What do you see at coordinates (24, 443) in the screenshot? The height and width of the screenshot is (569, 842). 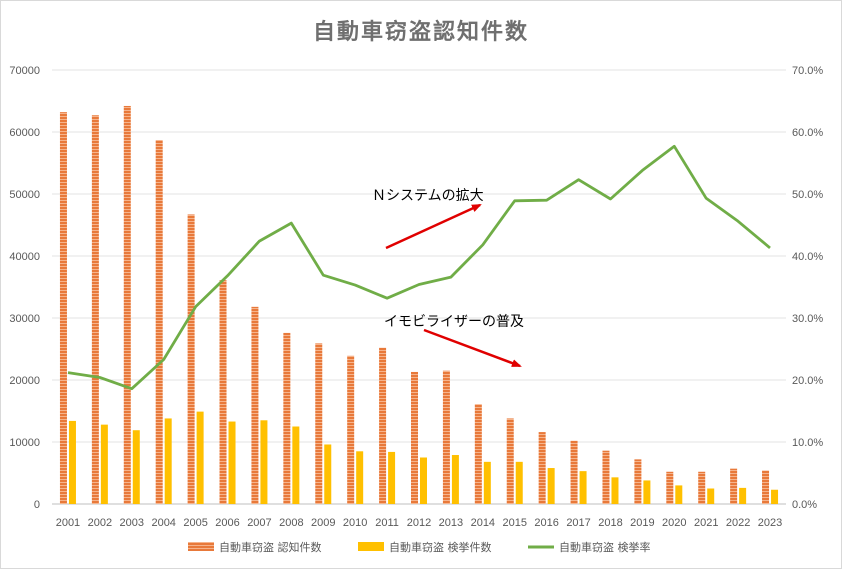 I see `y-left-tick-label: 10000` at bounding box center [24, 443].